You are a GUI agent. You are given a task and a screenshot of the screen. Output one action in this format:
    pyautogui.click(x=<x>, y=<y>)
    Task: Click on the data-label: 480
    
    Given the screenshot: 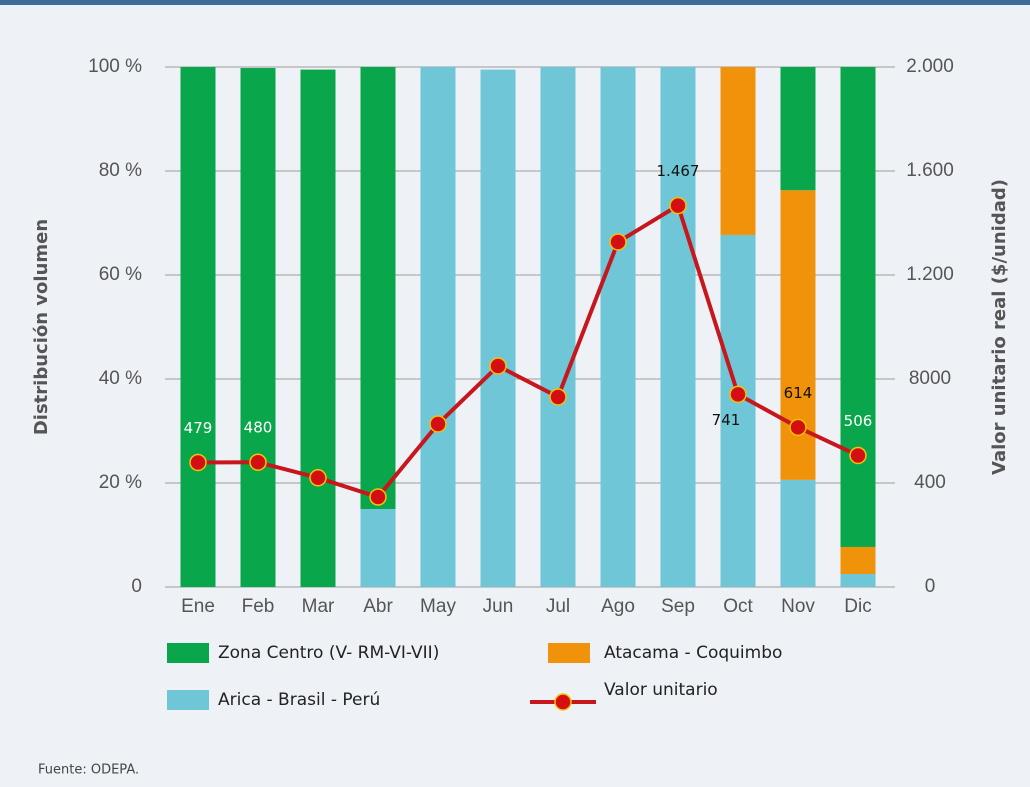 What is the action you would take?
    pyautogui.click(x=258, y=428)
    